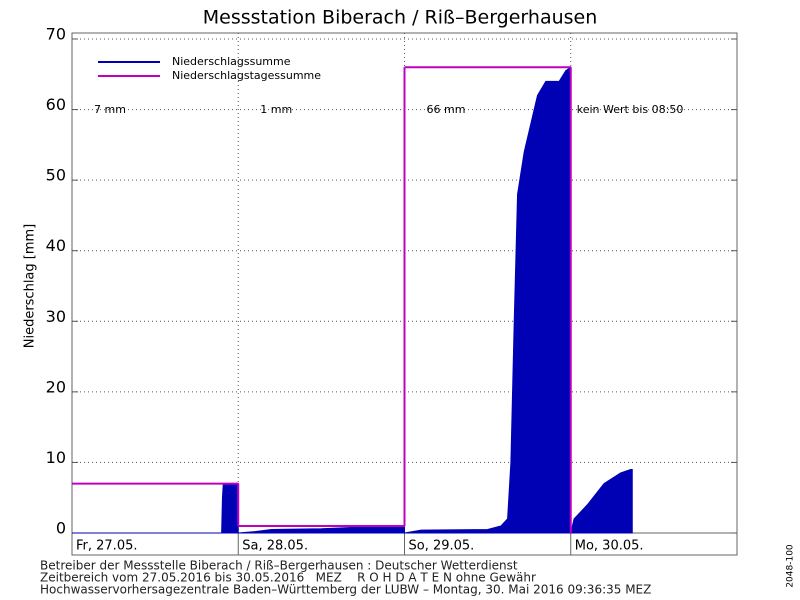  What do you see at coordinates (791, 566) in the screenshot?
I see `side-label: 2048-100` at bounding box center [791, 566].